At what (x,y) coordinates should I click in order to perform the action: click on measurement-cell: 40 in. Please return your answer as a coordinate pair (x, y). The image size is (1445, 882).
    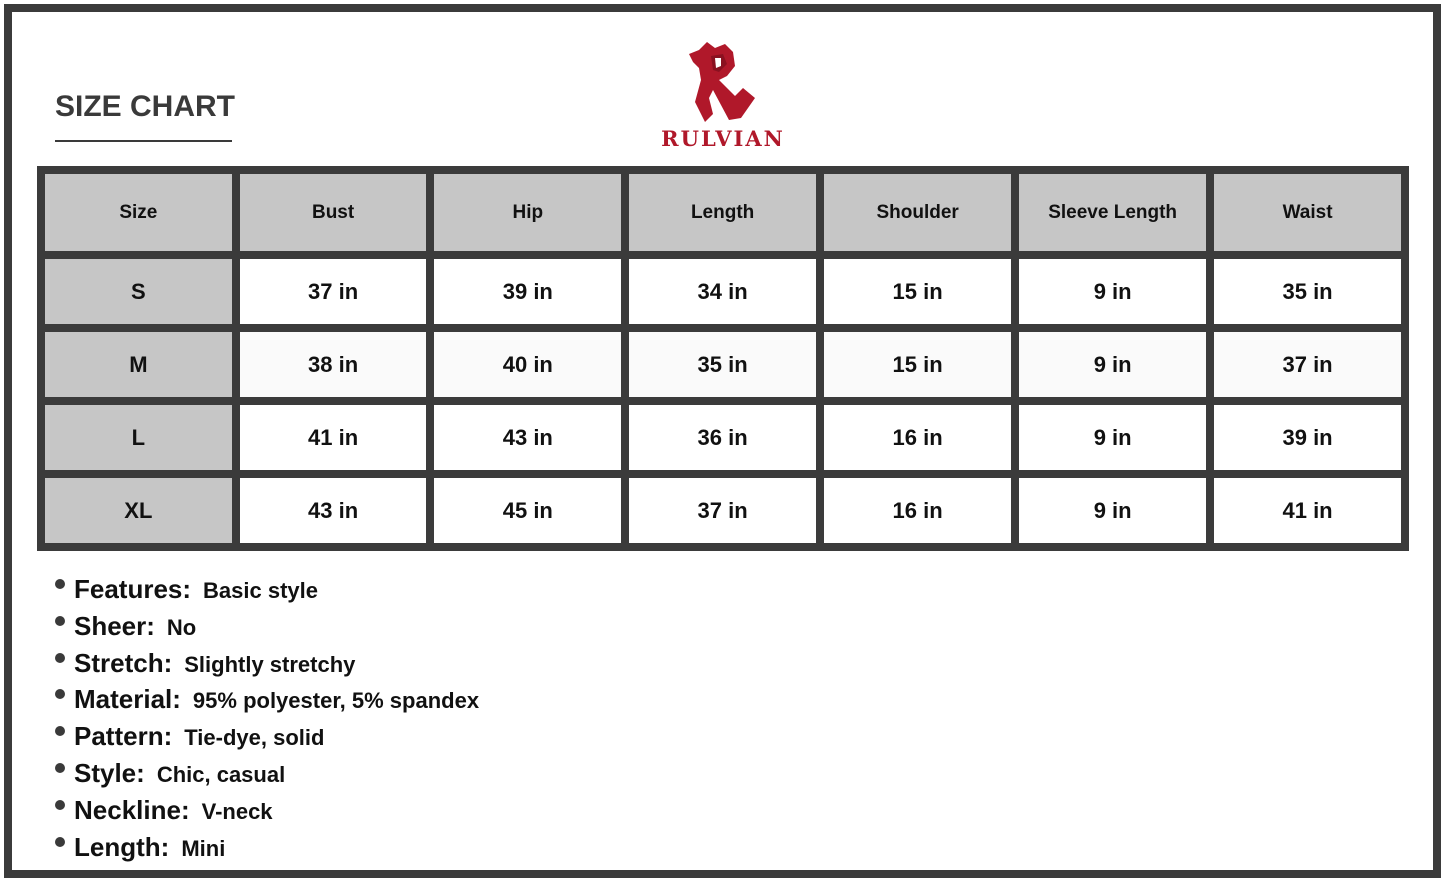
    Looking at the image, I should click on (528, 364).